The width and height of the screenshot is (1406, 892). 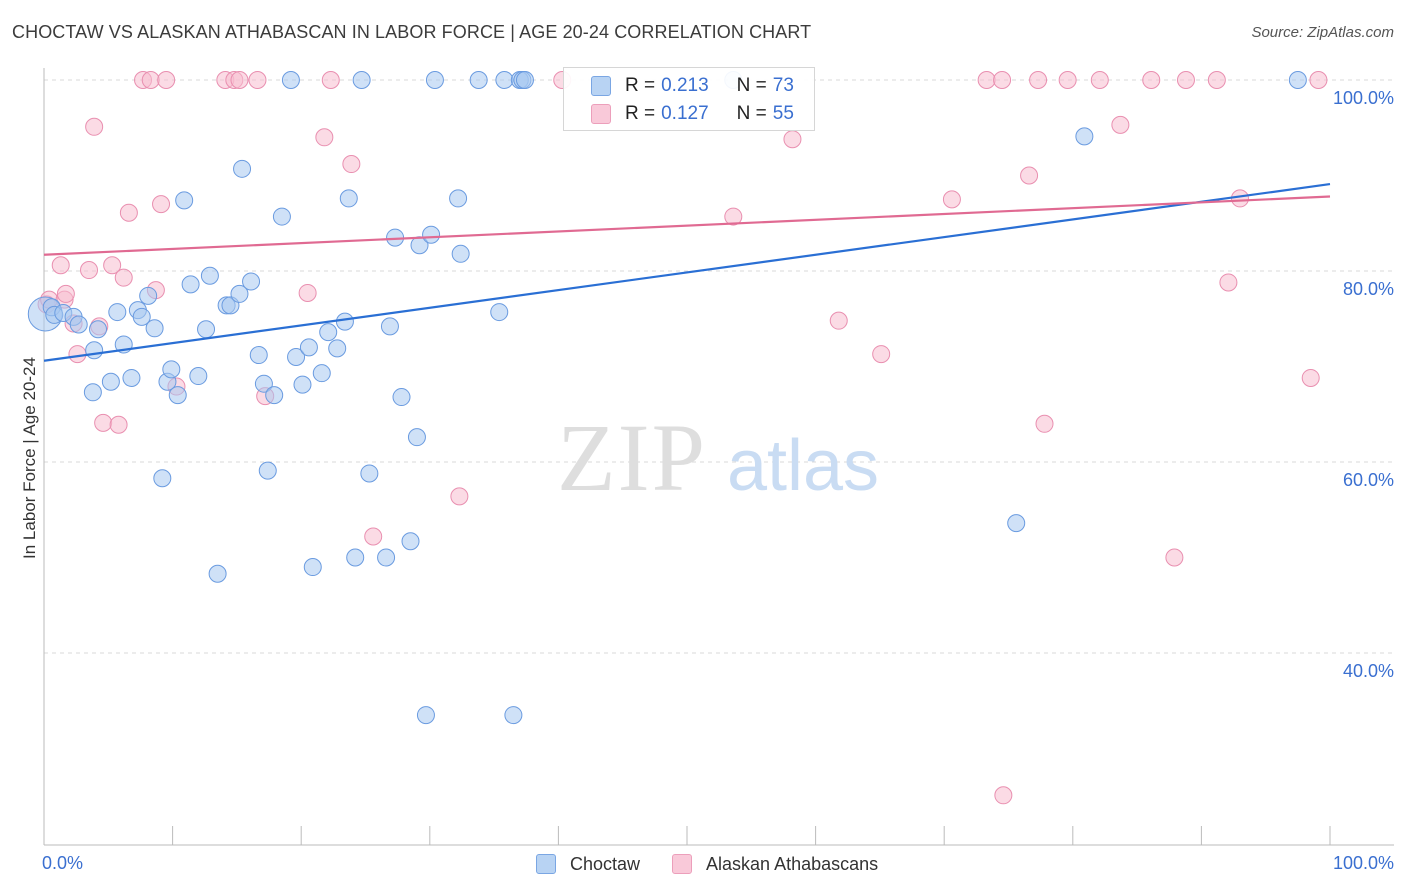 I want to click on legend-item-choctaw: Choctaw, so click(x=588, y=864).